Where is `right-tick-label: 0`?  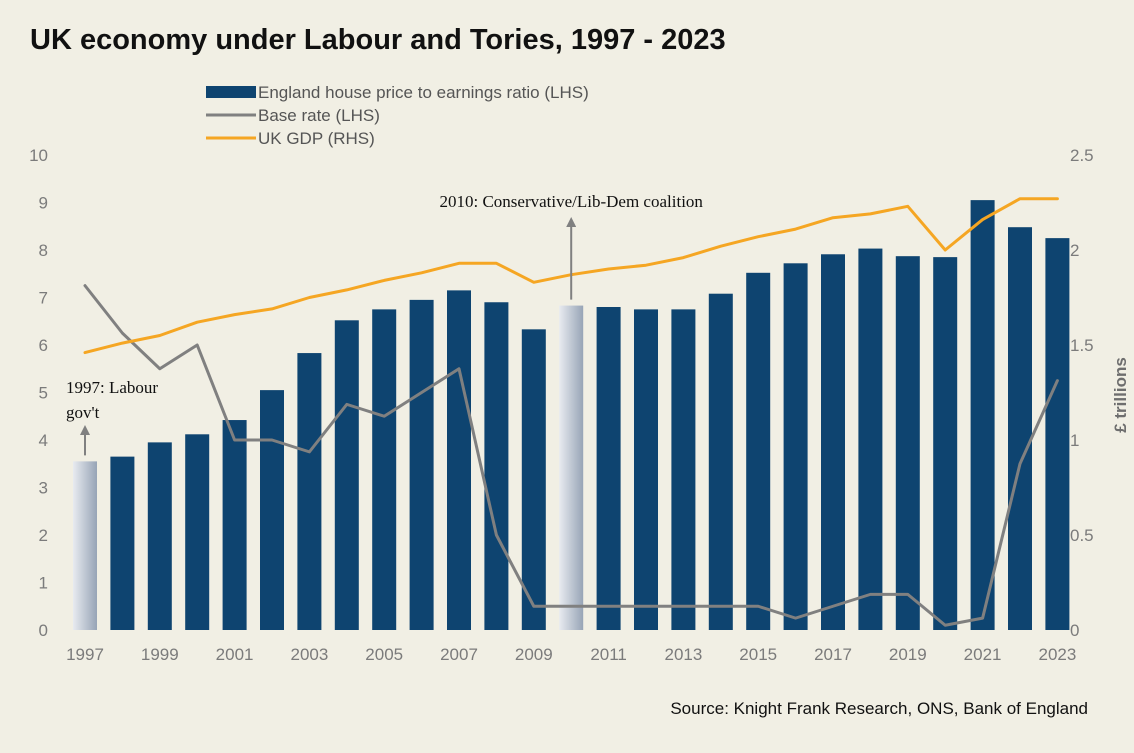
right-tick-label: 0 is located at coordinates (1074, 630).